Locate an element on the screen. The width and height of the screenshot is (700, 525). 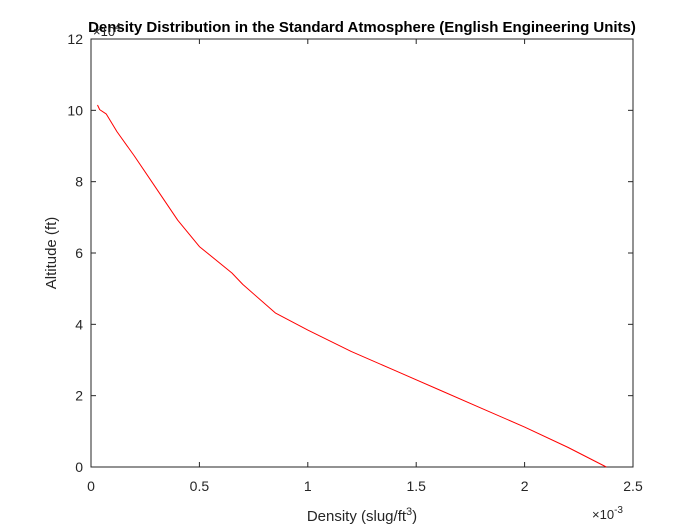
y-axis-exponent: ×10⁴ is located at coordinates (107, 30).